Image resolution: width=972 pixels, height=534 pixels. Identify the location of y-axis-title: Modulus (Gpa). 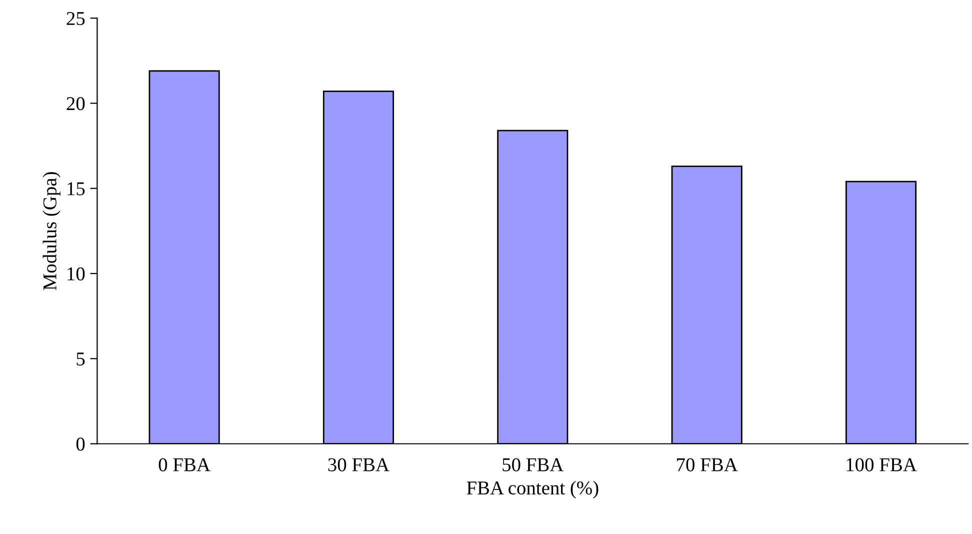
(51, 231).